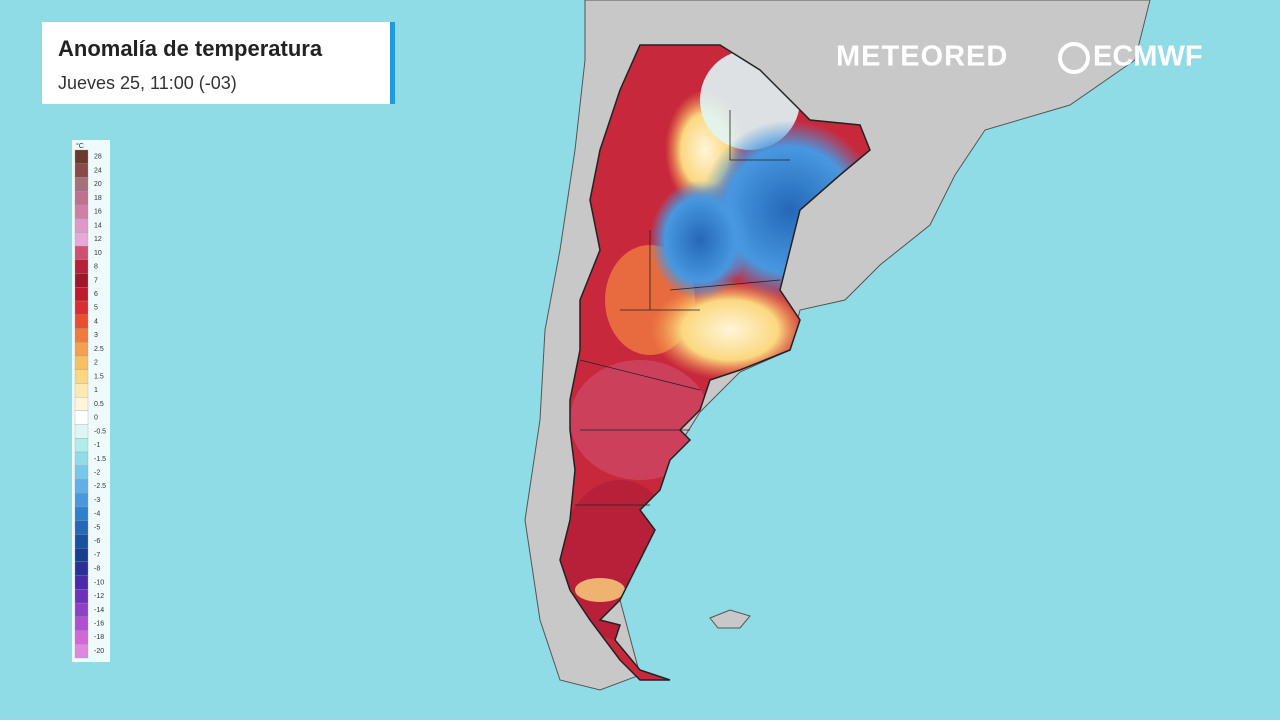 The image size is (1280, 725). I want to click on legend-label: -8, so click(97, 569).